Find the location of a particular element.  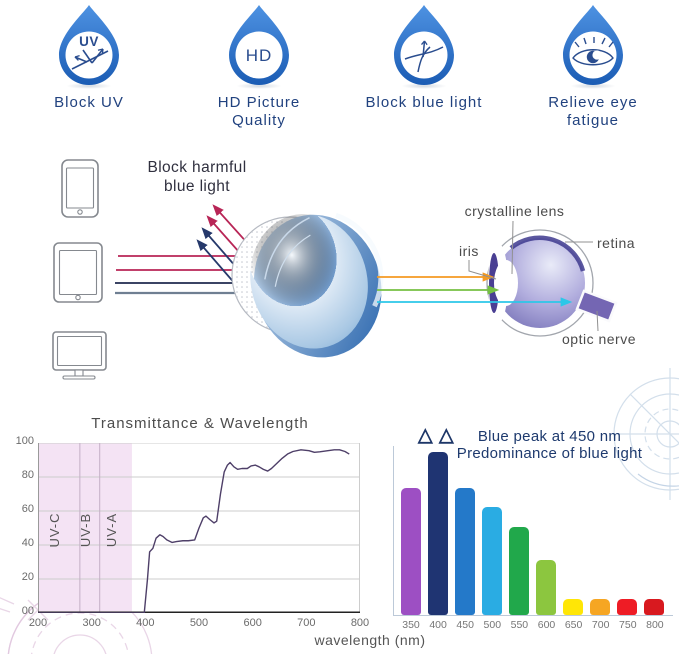

spectrum-plot is located at coordinates (533, 531).